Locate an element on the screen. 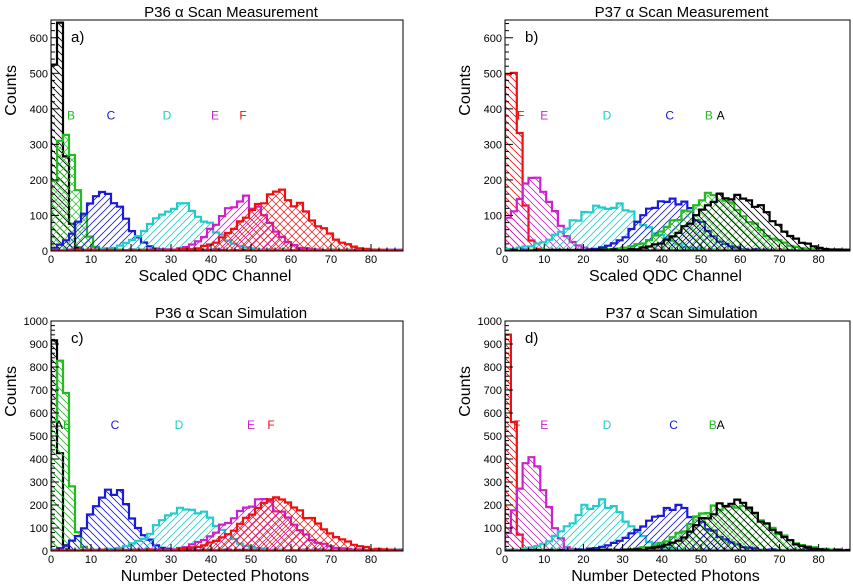 The image size is (853, 588). panel-label: a) is located at coordinates (77, 37).